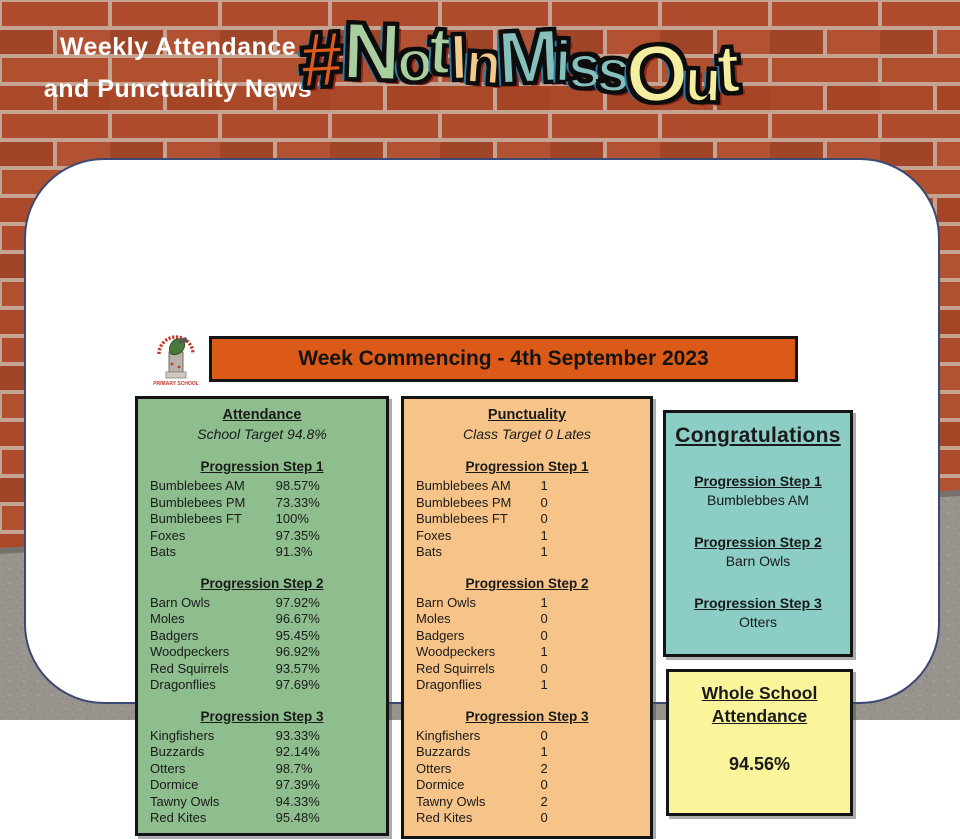  I want to click on row-value: 100%, so click(292, 518).